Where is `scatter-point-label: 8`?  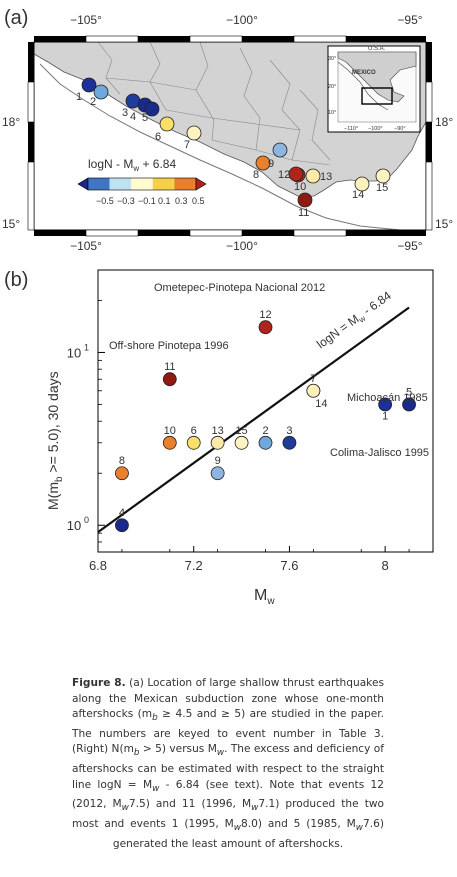 scatter-point-label: 8 is located at coordinates (122, 461).